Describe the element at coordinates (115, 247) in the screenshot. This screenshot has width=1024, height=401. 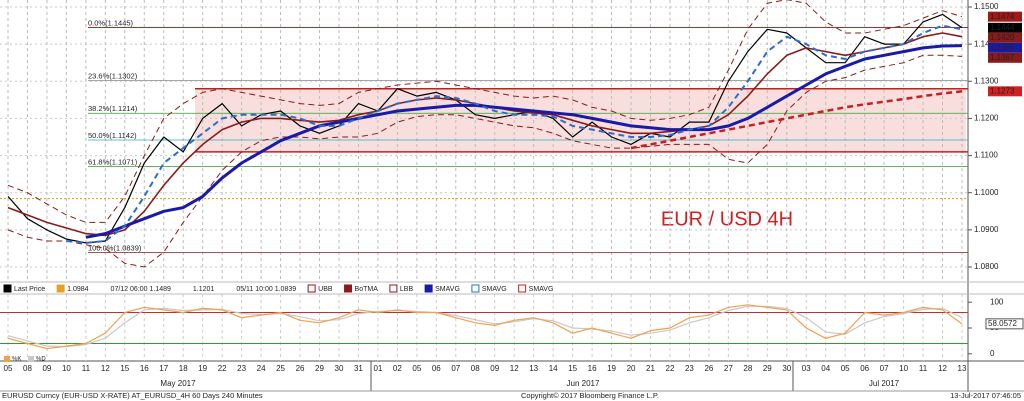
I see `fib-label: 100.0%(1.0839)` at that location.